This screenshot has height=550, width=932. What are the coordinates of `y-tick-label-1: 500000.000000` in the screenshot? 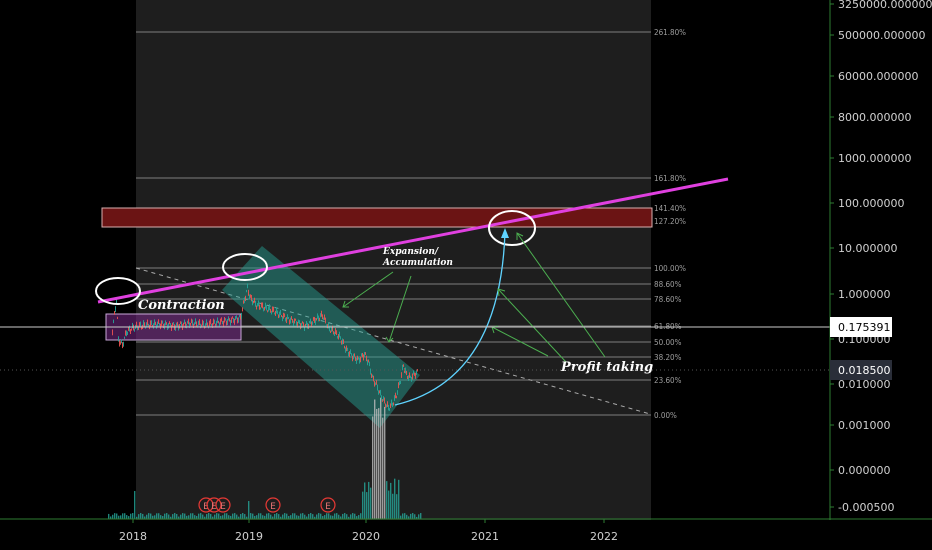 It's located at (881, 35).